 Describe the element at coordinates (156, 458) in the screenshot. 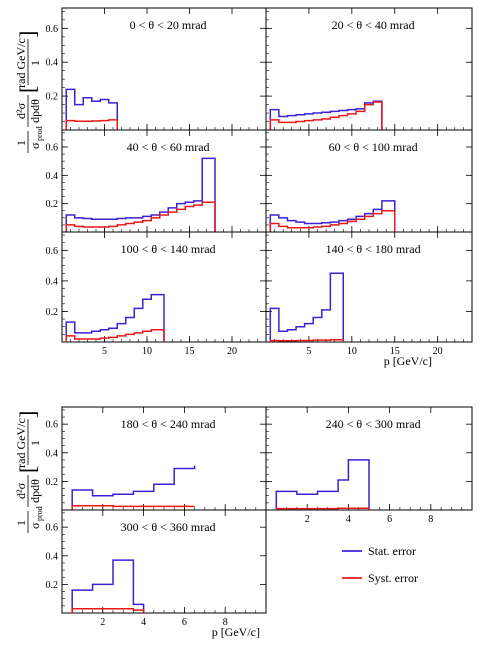

I see `panel: 0.2 0.4 0.6 180 < θ < 240 mrad` at that location.